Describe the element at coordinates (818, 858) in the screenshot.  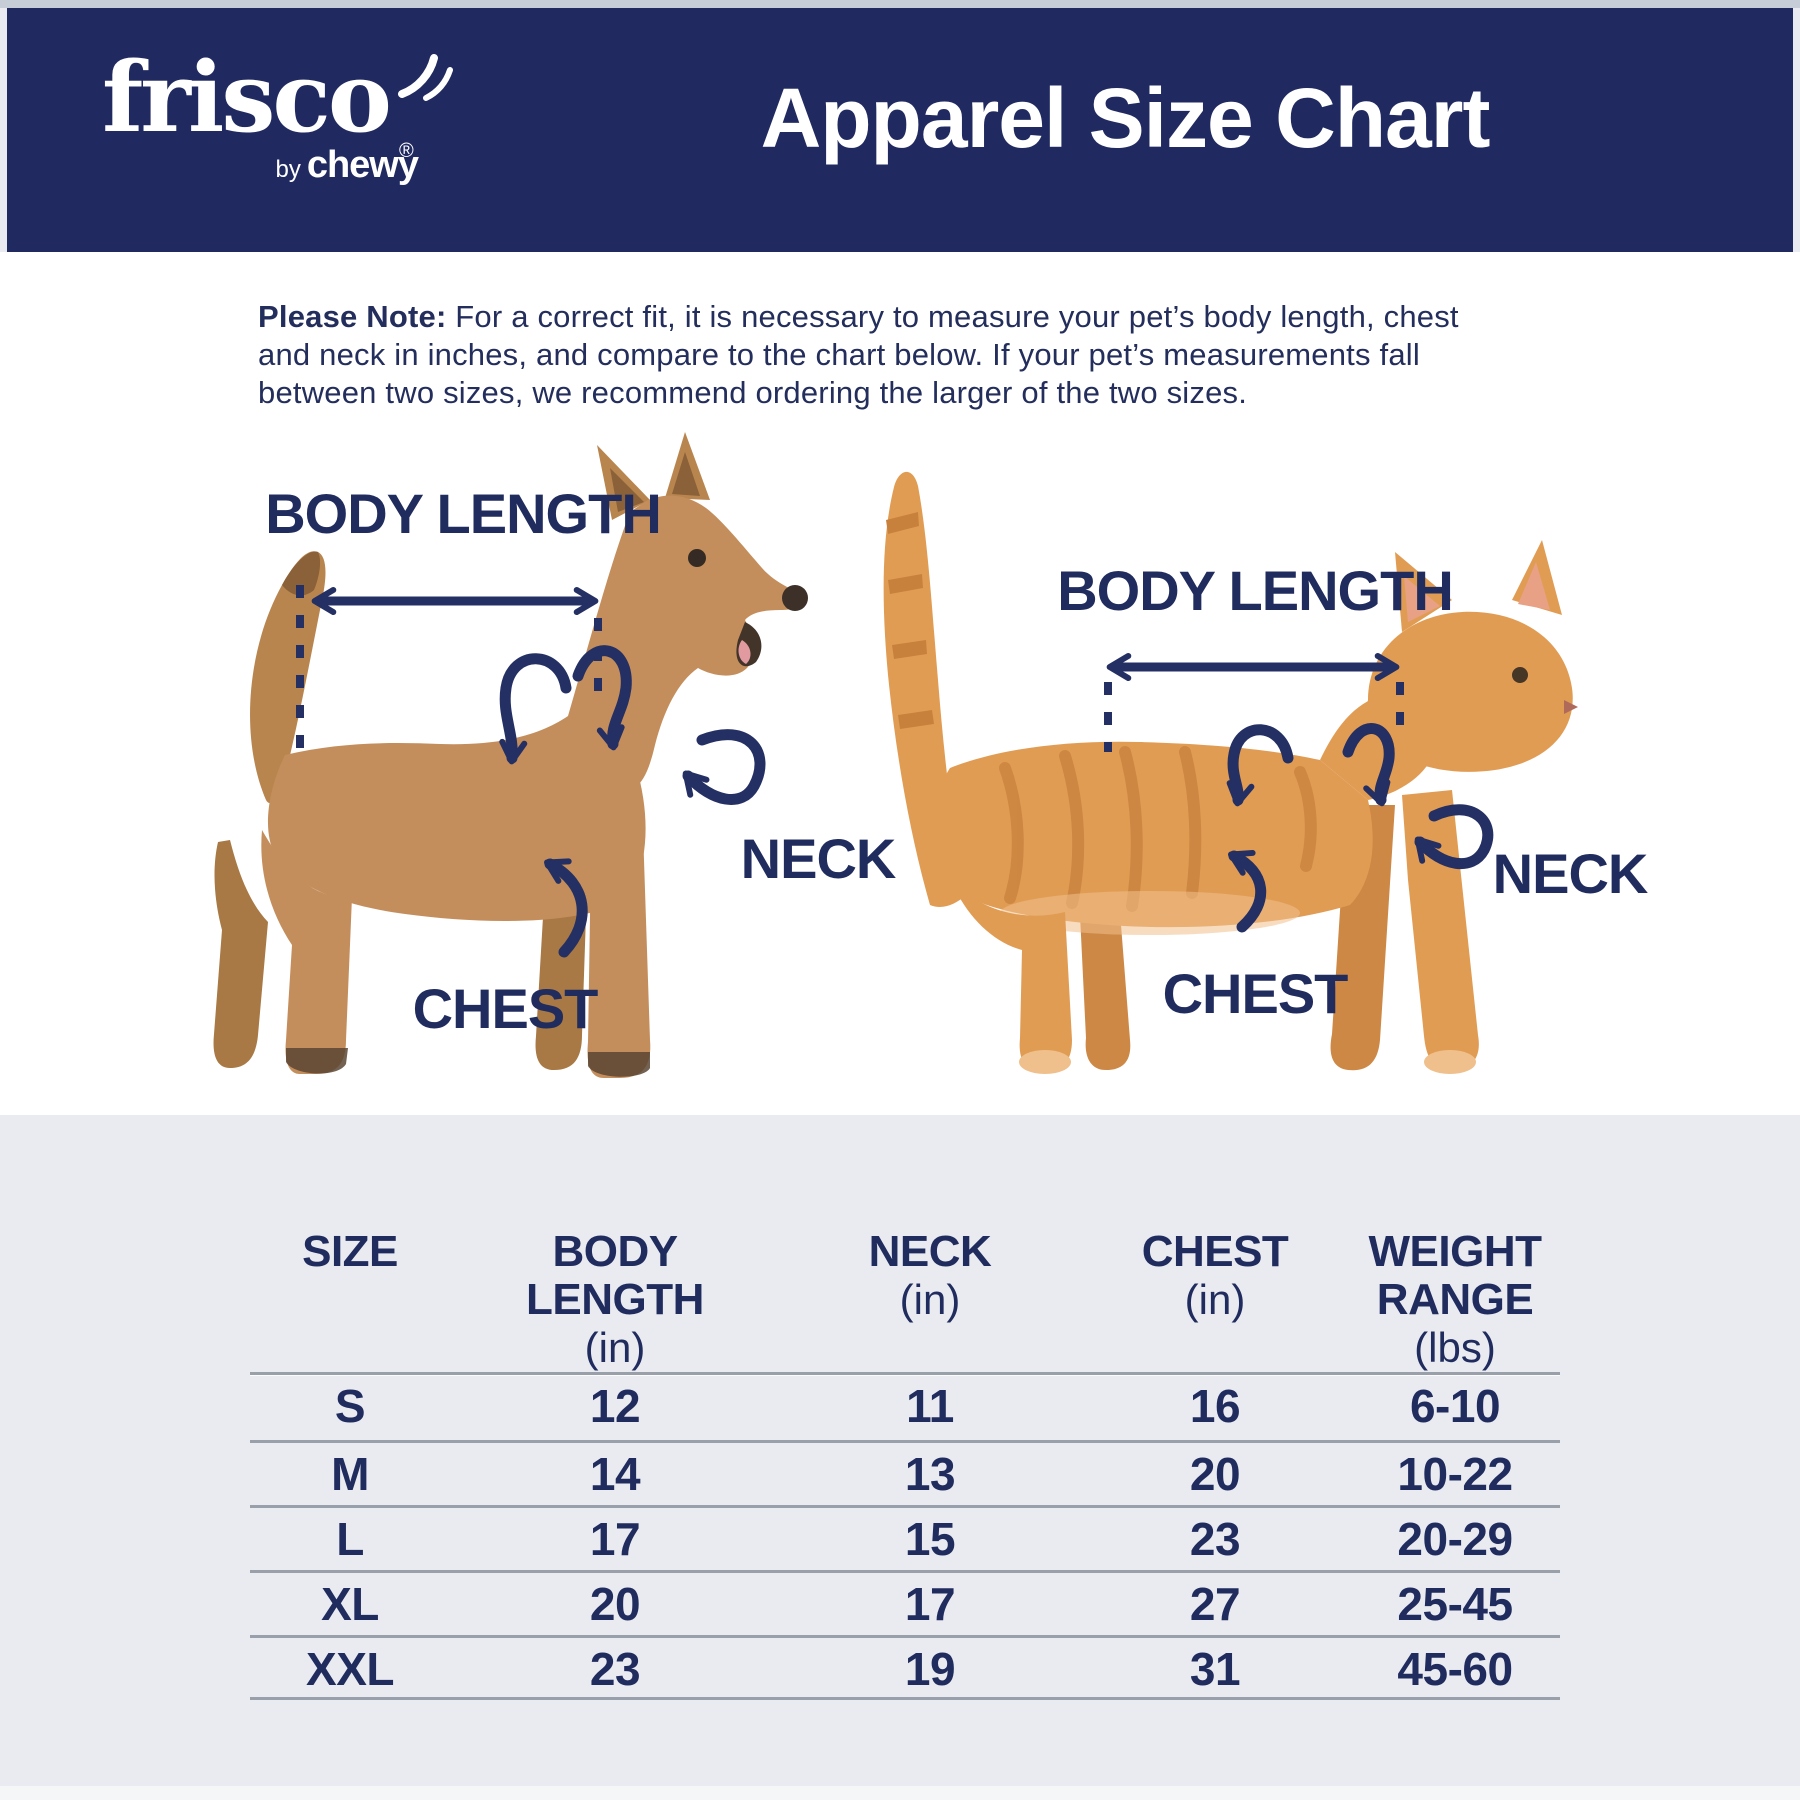
I see `dog-neck-label: NECK` at that location.